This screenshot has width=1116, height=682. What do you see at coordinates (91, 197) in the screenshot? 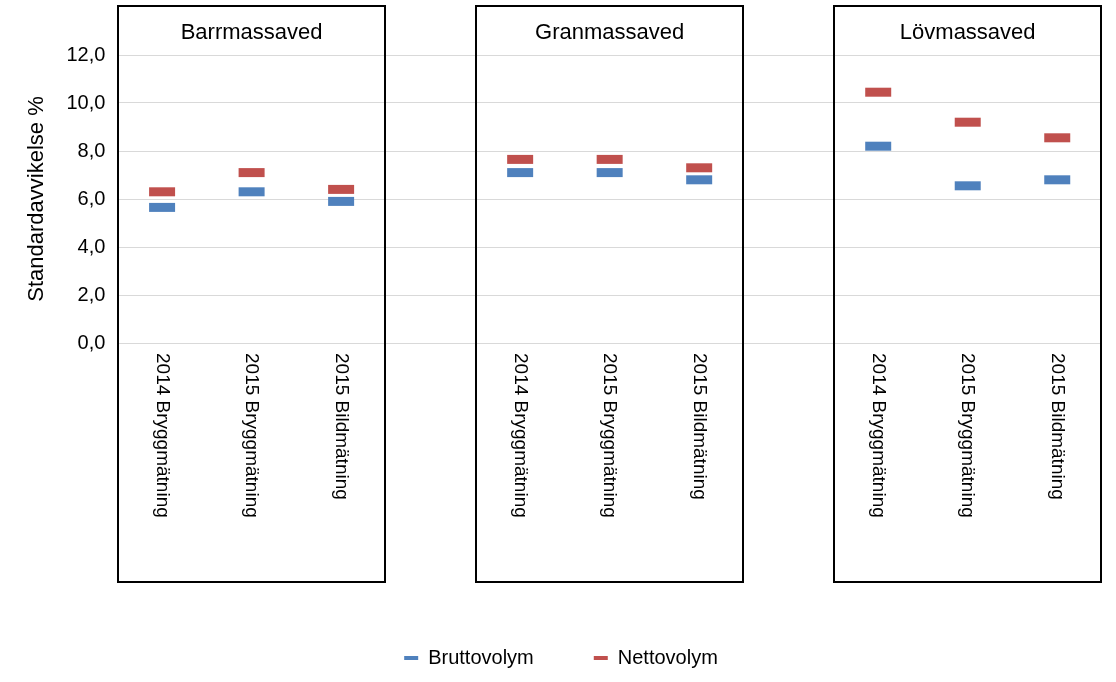
I see `y-tick-label: 6,0` at bounding box center [91, 197].